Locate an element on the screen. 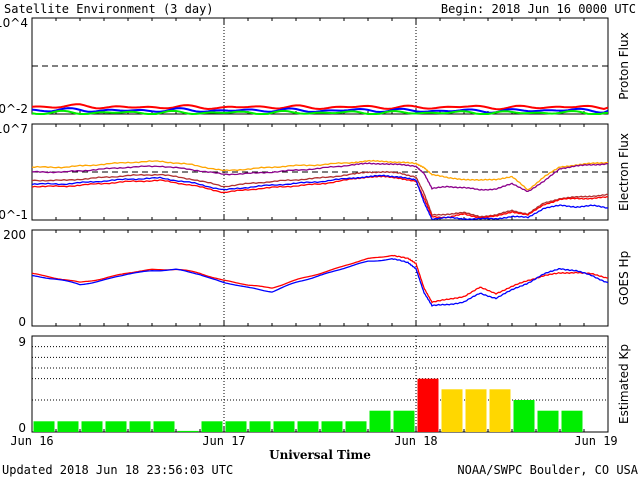  proton-ytick-top: 10^4 is located at coordinates (14, 23).